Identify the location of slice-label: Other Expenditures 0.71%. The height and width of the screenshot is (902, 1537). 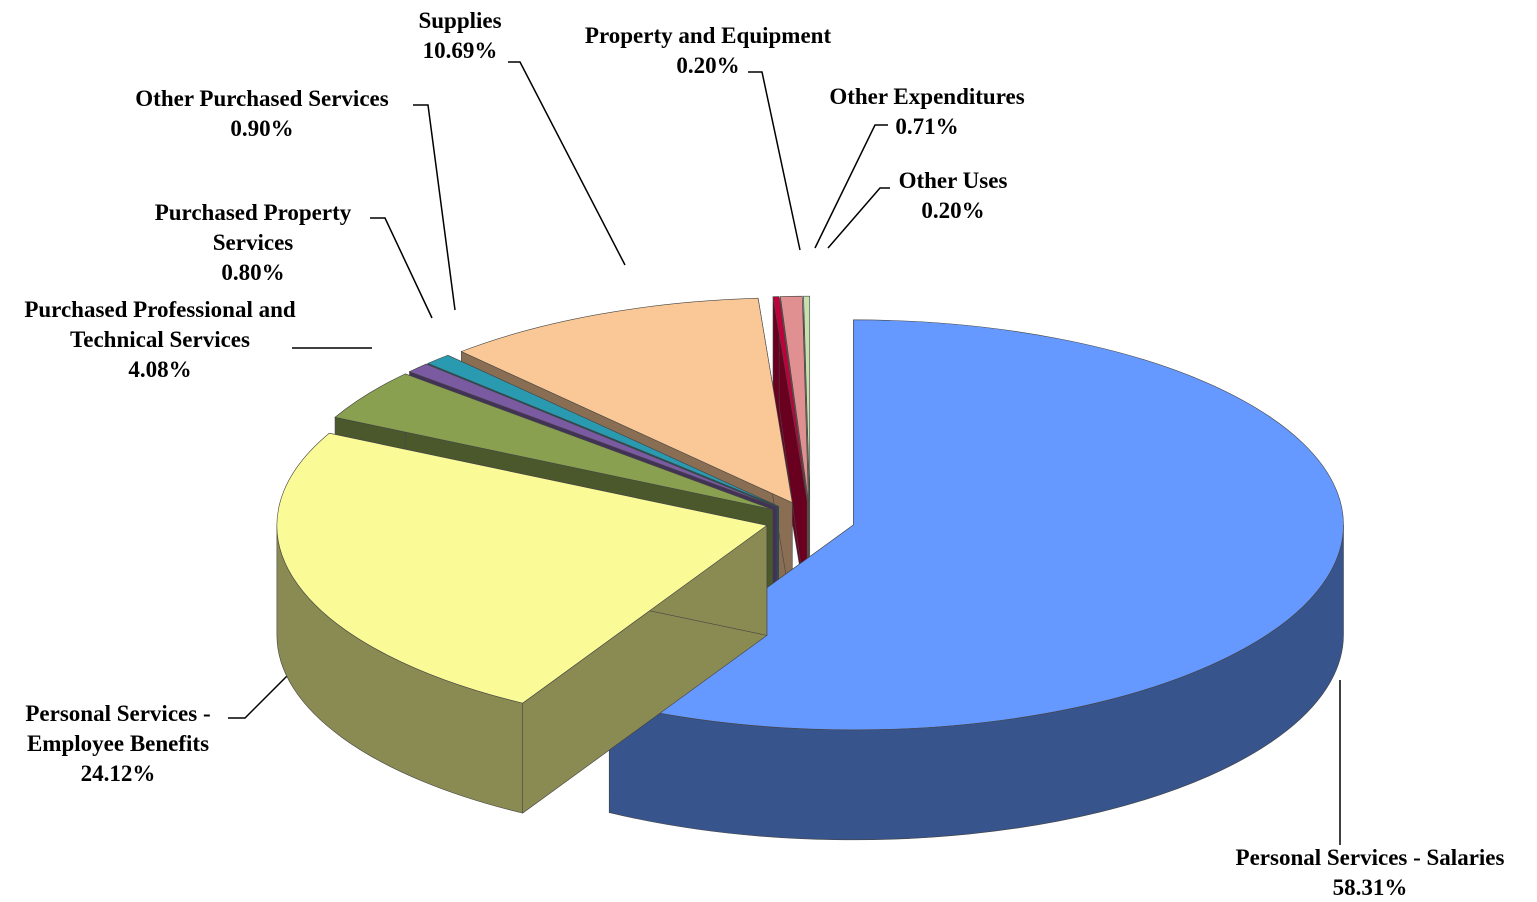
(926, 112).